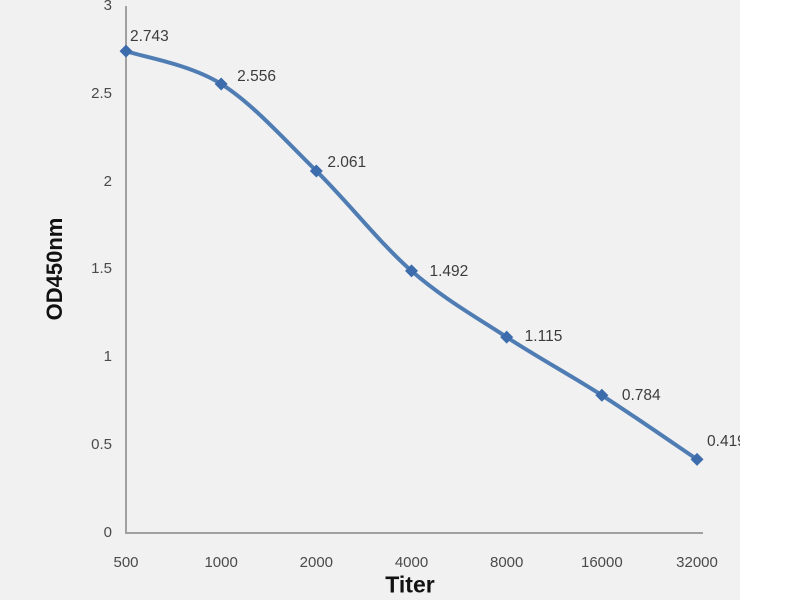  I want to click on data-point-label: 2.061, so click(347, 162).